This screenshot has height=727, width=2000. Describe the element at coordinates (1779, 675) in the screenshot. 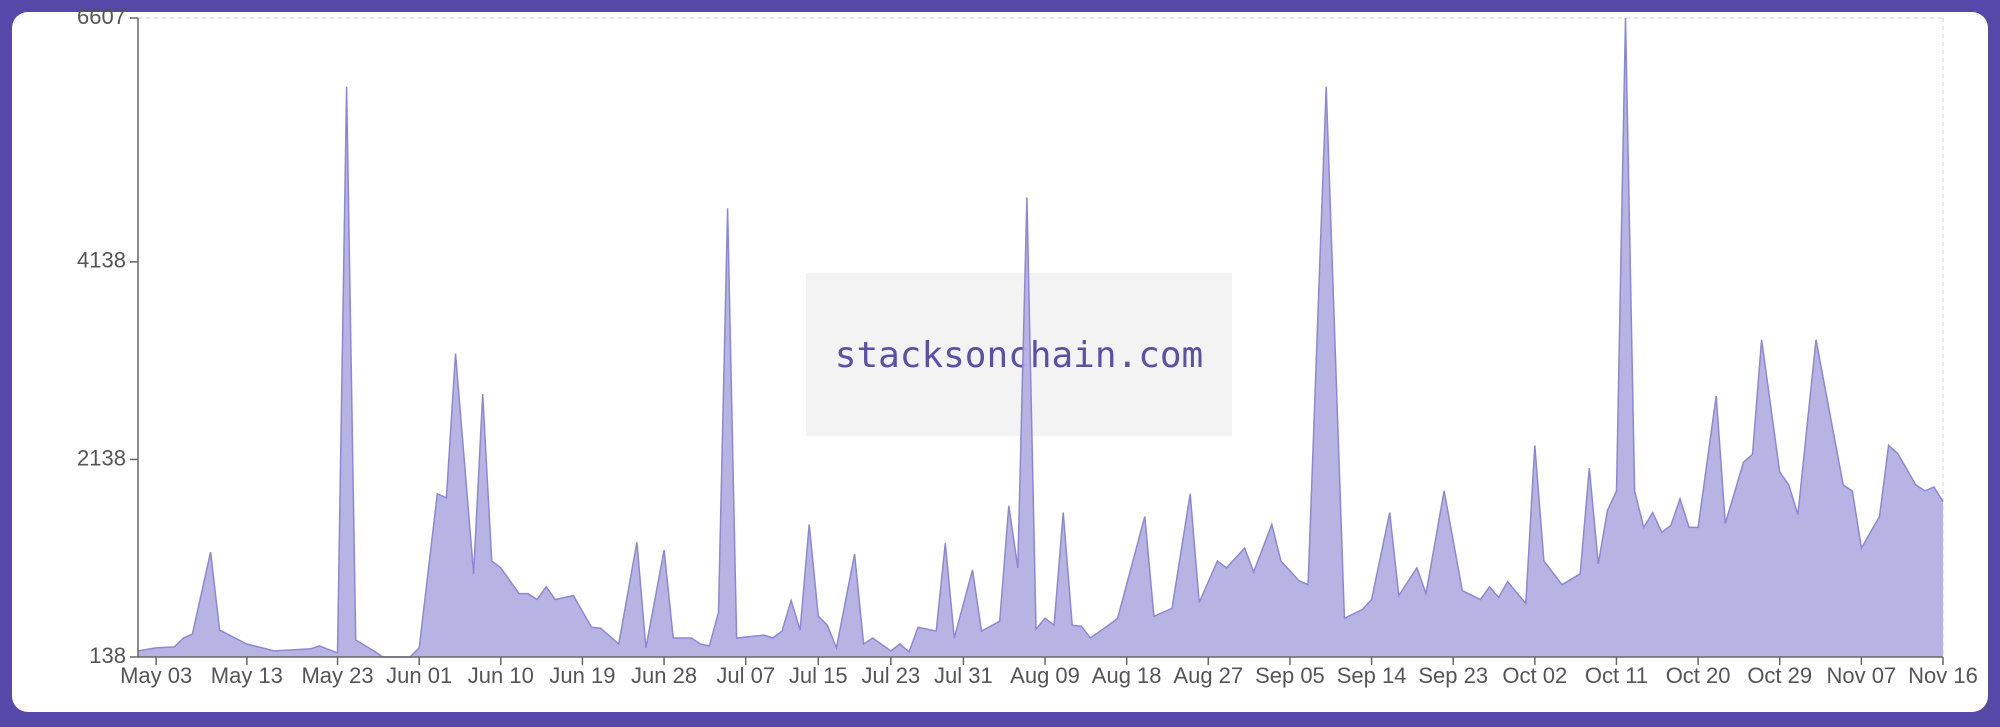

I see `x-tick-label: Oct 29` at that location.